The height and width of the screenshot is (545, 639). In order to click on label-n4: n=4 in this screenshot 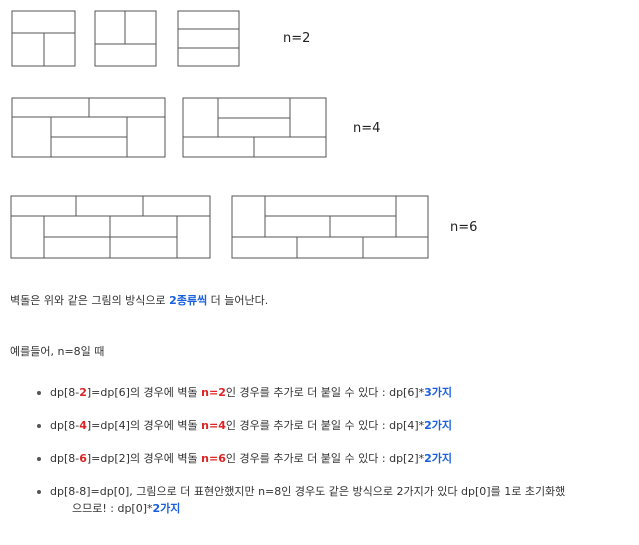, I will do `click(367, 128)`.